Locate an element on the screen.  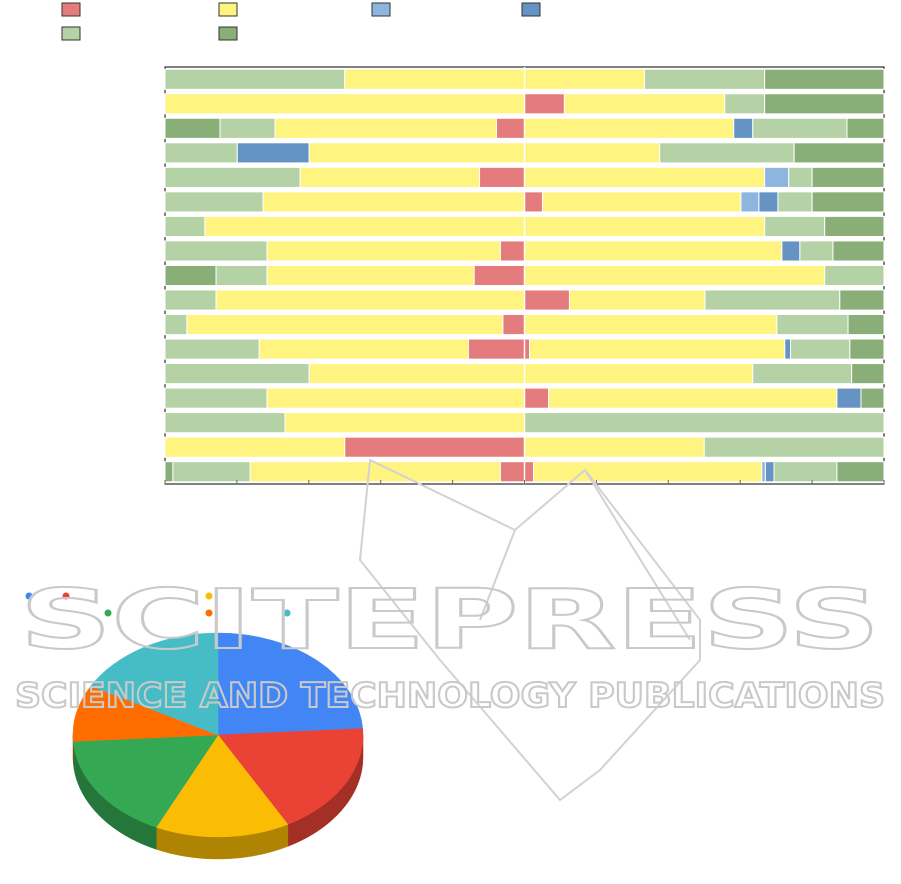
legend-dot-p4 is located at coordinates (108, 613).